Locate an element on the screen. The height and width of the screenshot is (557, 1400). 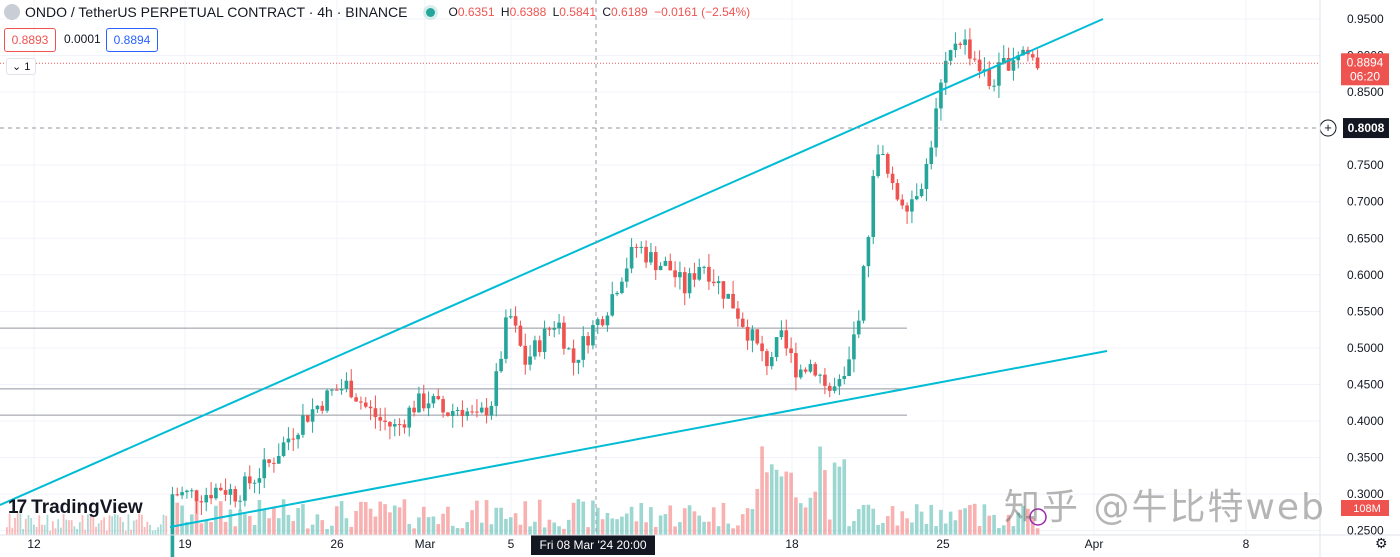
price-tick-label: 0.7000 is located at coordinates (1365, 202).